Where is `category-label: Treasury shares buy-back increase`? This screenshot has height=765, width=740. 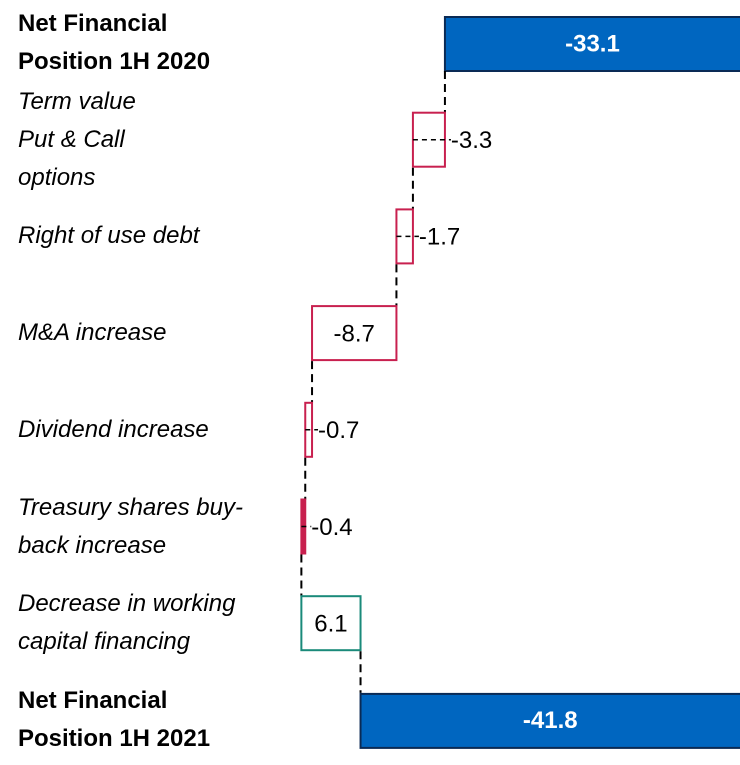 category-label: Treasury shares buy-back increase is located at coordinates (130, 526).